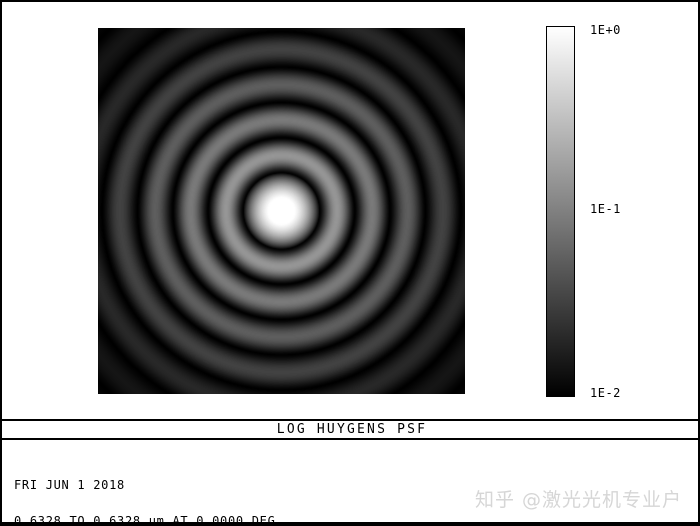 The height and width of the screenshot is (526, 700). Describe the element at coordinates (69, 484) in the screenshot. I see `info-line-date: FRI JUN 1 2018` at that location.